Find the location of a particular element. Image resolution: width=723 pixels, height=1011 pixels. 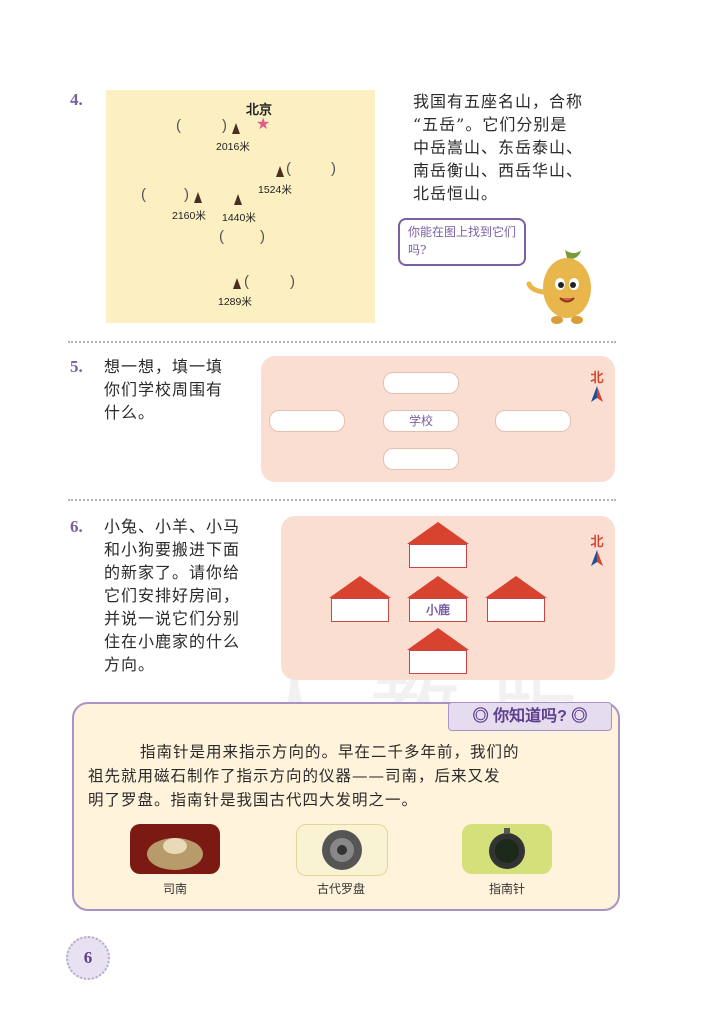

blank-west-left: ( is located at coordinates (143, 194).